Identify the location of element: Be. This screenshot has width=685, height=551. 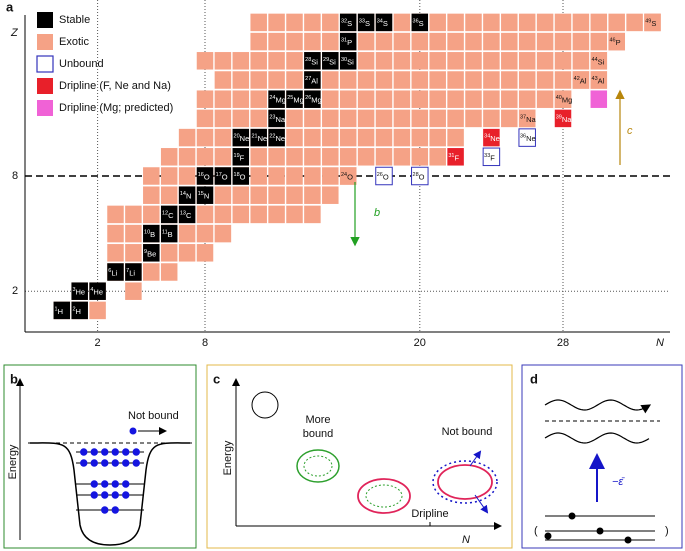
(151, 253).